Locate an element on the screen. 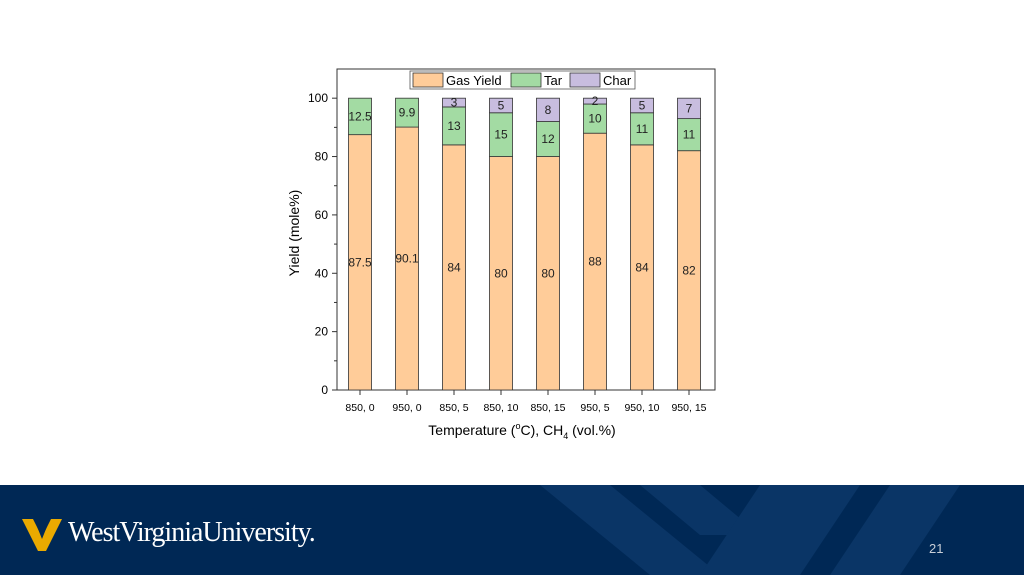 This screenshot has height=575, width=1024. y-tick-label-100: 100 is located at coordinates (318, 98).